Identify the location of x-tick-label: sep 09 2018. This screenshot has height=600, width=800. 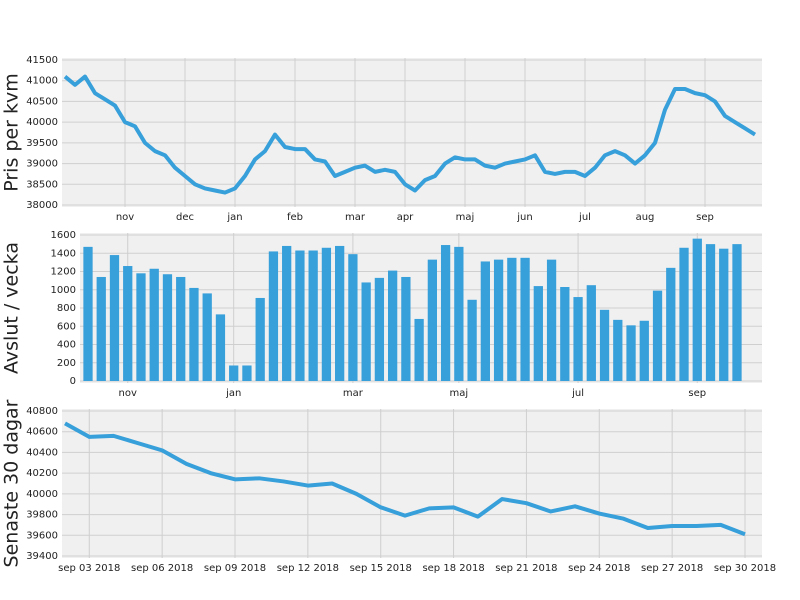
(235, 568).